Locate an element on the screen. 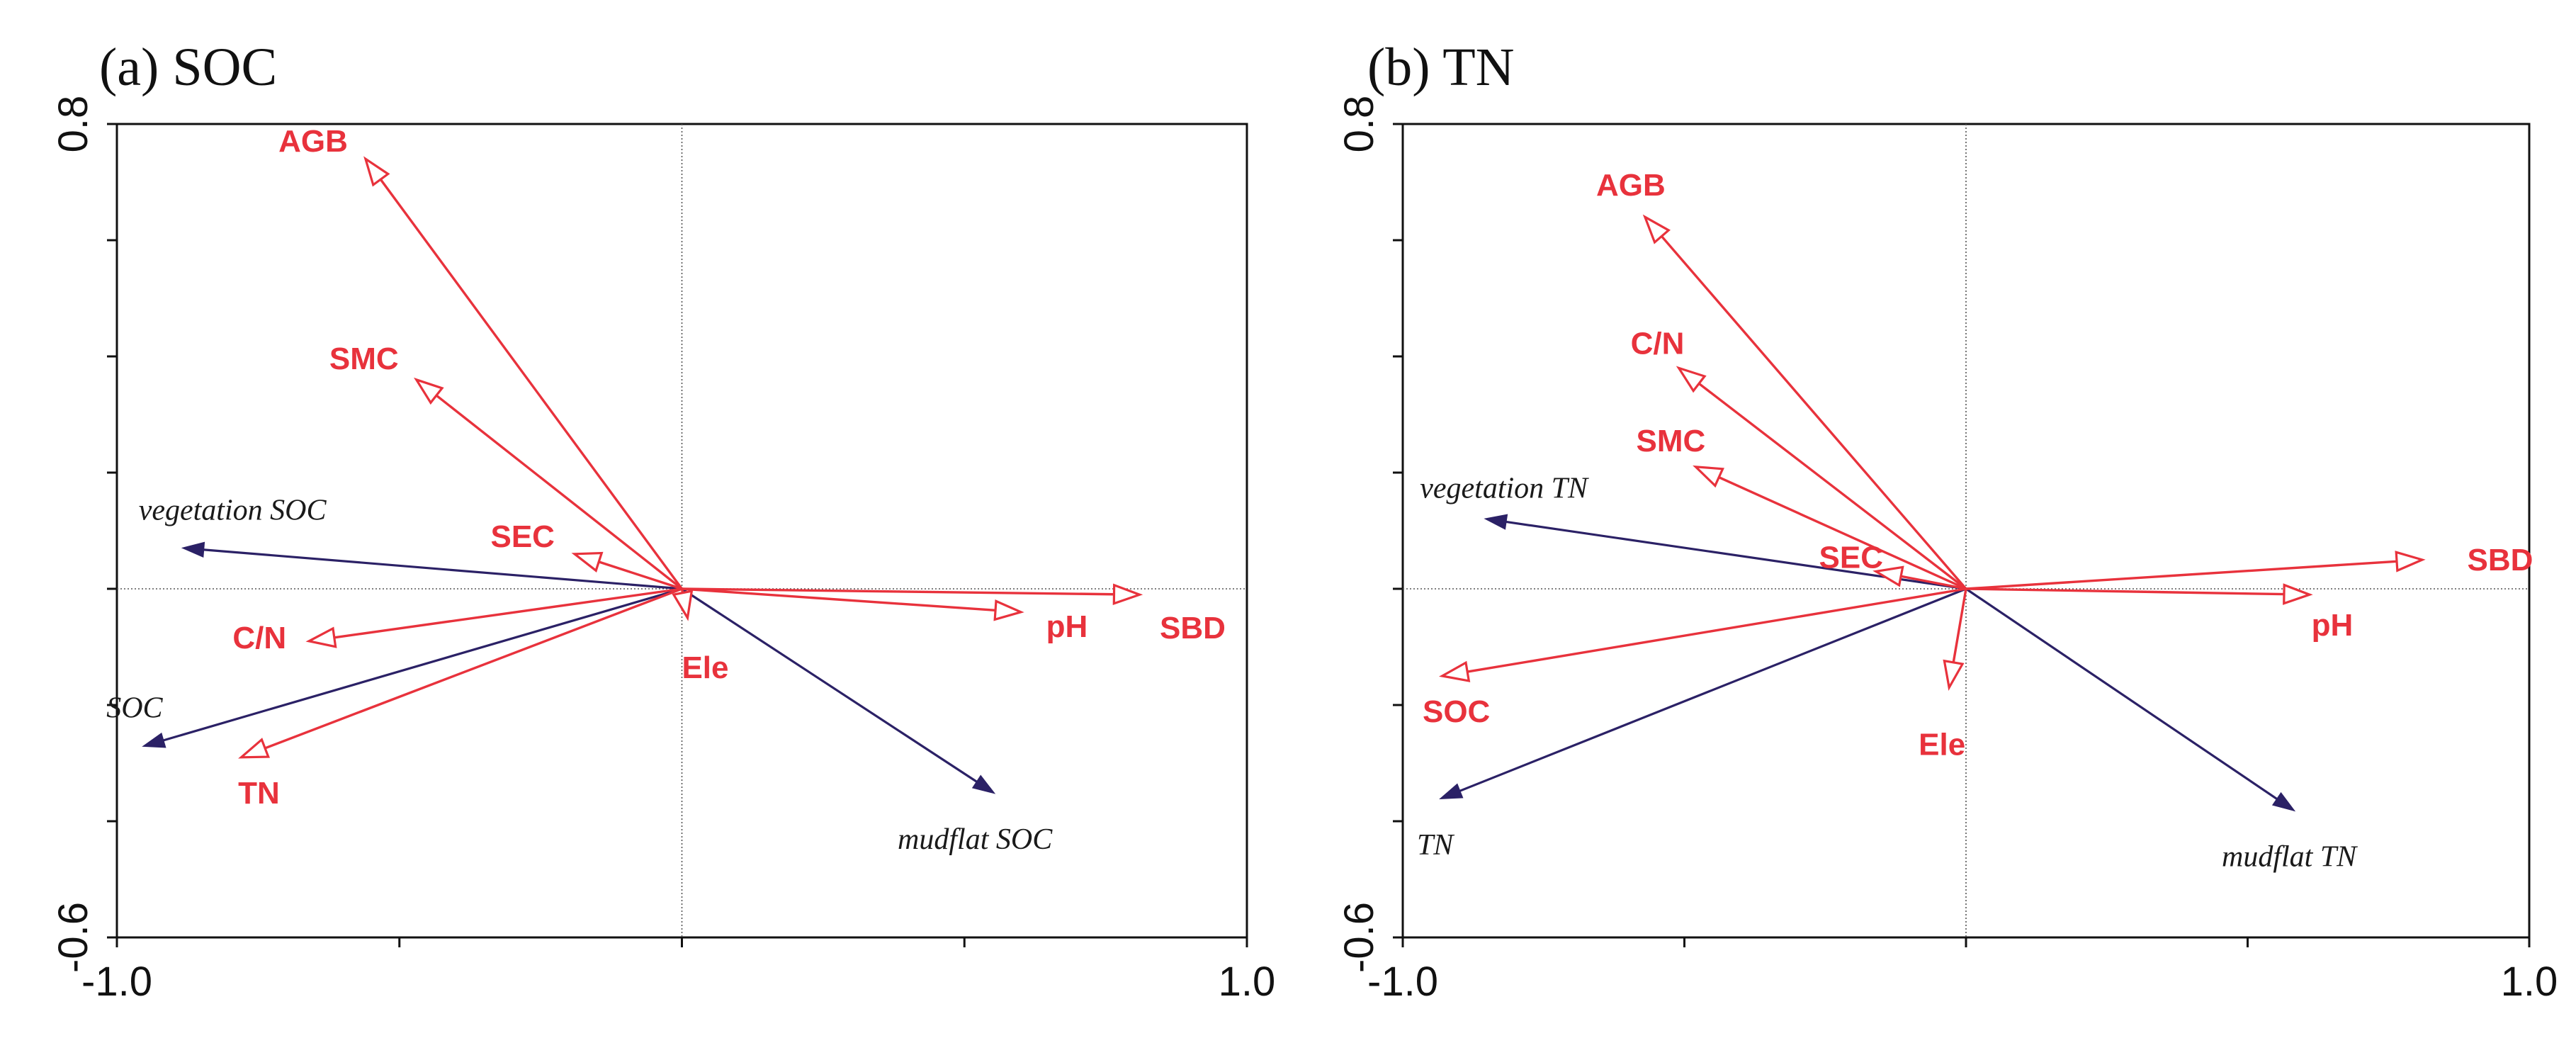  environmental-vector: SOC is located at coordinates (1695, 658).